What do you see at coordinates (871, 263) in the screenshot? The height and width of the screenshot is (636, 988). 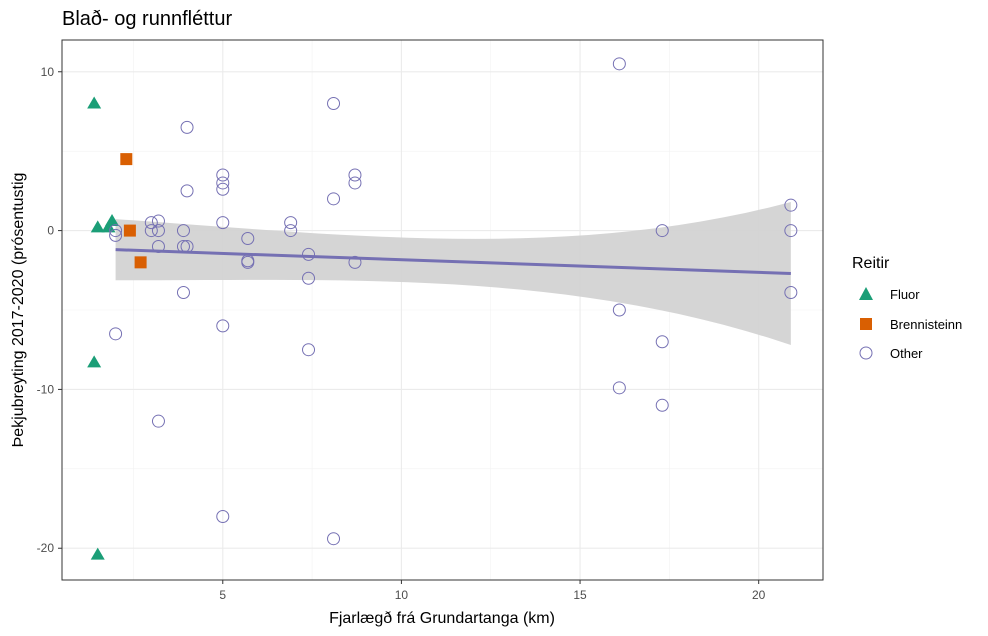 I see `legend-title: Reitir` at bounding box center [871, 263].